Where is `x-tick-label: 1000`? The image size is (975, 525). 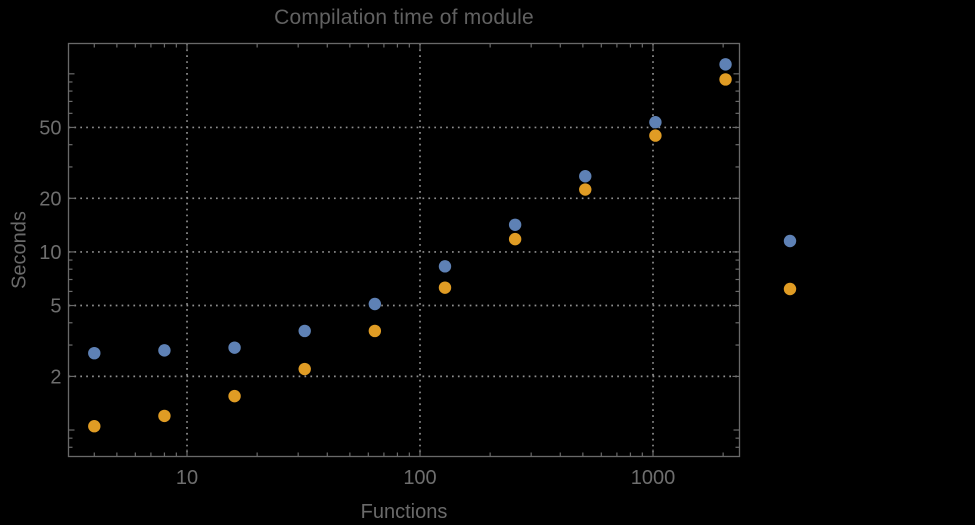 x-tick-label: 1000 is located at coordinates (653, 478).